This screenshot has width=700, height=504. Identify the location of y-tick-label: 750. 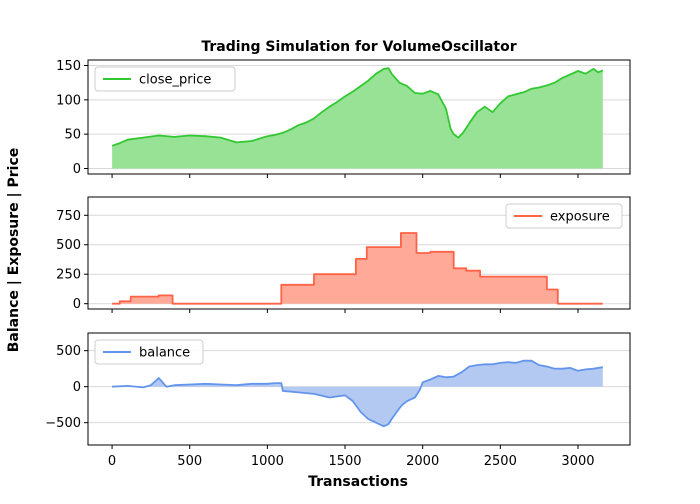
(68, 216).